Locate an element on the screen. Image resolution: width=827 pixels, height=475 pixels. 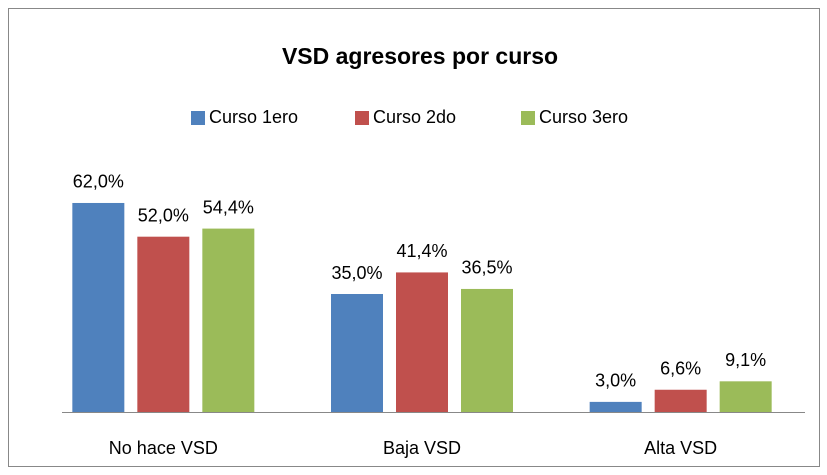
x-tick-label: Baja VSD is located at coordinates (422, 448).